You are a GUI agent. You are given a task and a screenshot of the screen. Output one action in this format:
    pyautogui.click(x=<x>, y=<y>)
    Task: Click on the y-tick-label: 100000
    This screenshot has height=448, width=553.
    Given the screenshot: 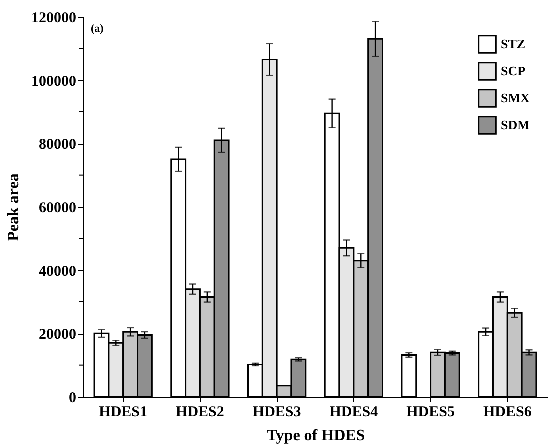 What is the action you would take?
    pyautogui.click(x=54, y=82)
    